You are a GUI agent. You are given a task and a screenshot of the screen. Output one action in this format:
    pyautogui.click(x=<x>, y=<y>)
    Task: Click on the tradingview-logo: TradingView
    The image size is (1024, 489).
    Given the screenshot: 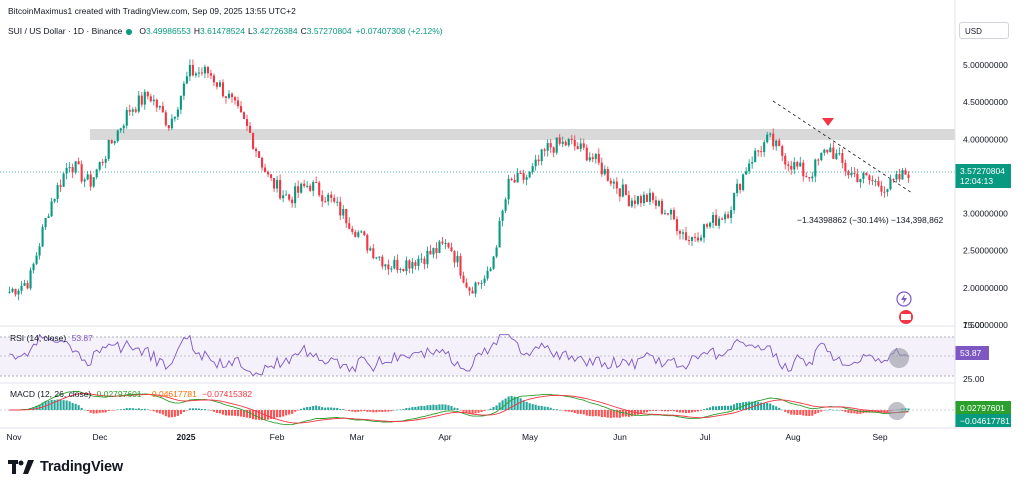 What is the action you would take?
    pyautogui.click(x=65, y=467)
    